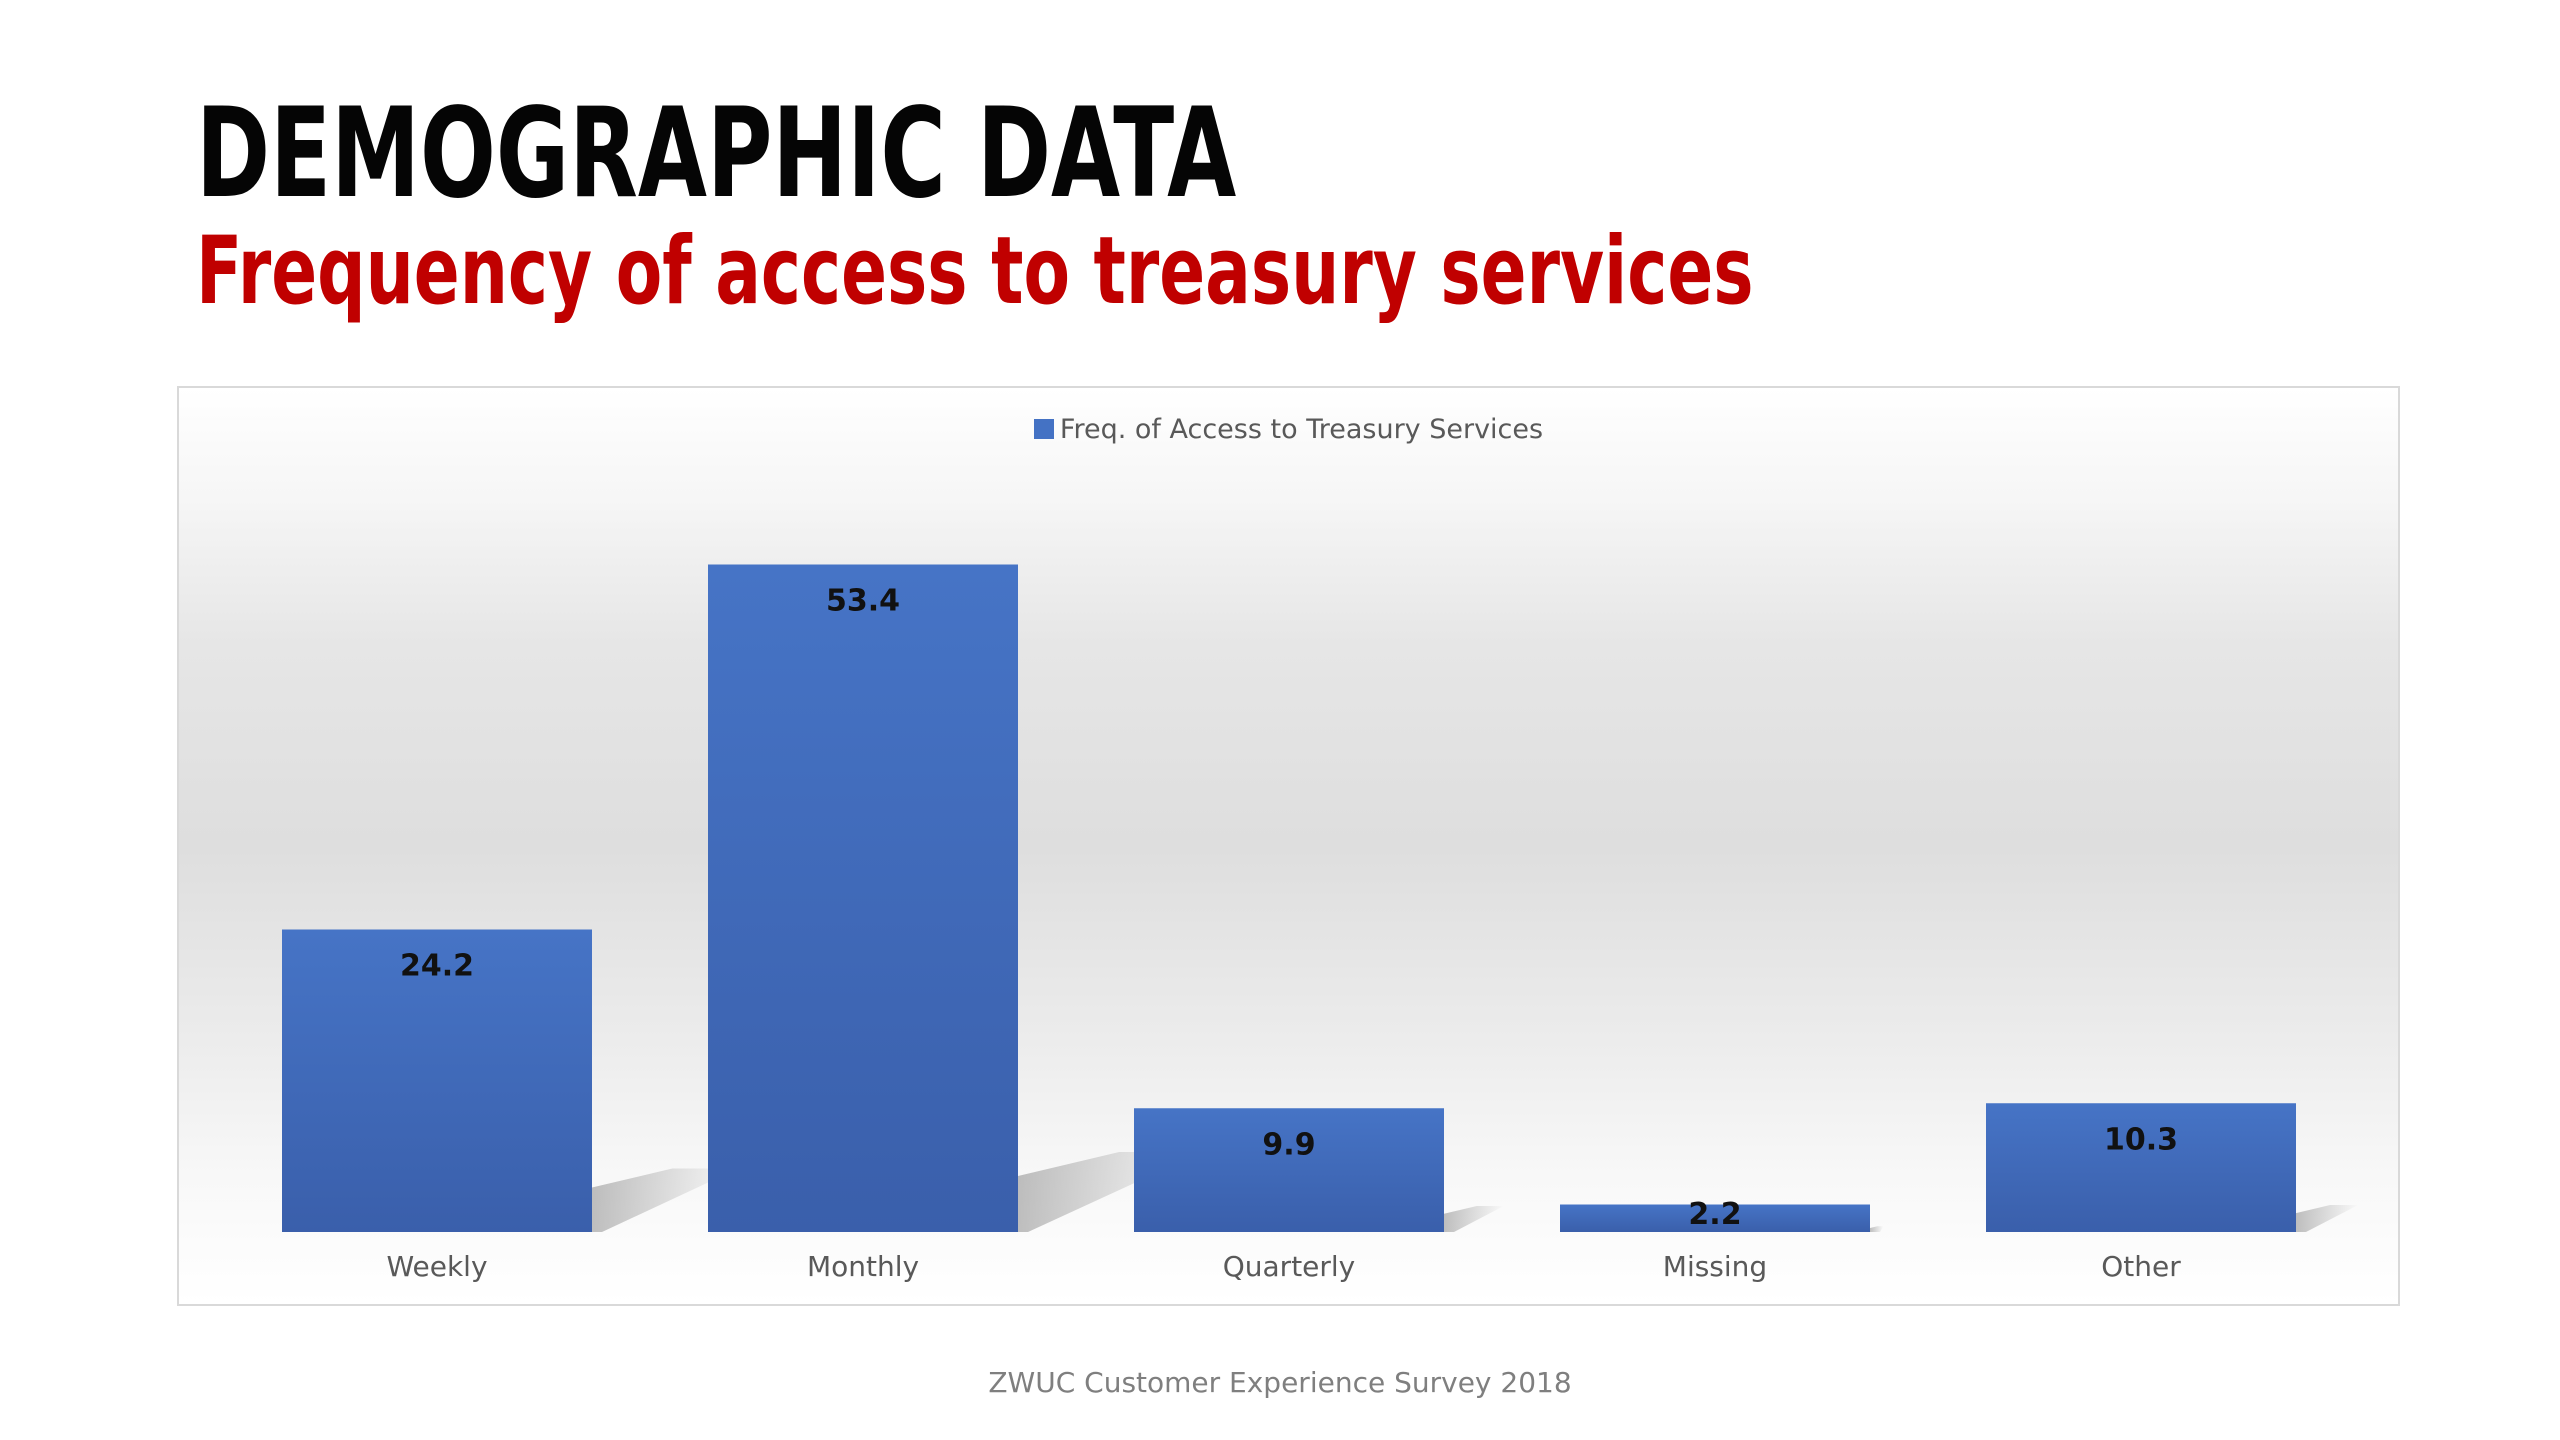 This screenshot has width=2560, height=1440. I want to click on data-label-weekly: 24.2, so click(437, 966).